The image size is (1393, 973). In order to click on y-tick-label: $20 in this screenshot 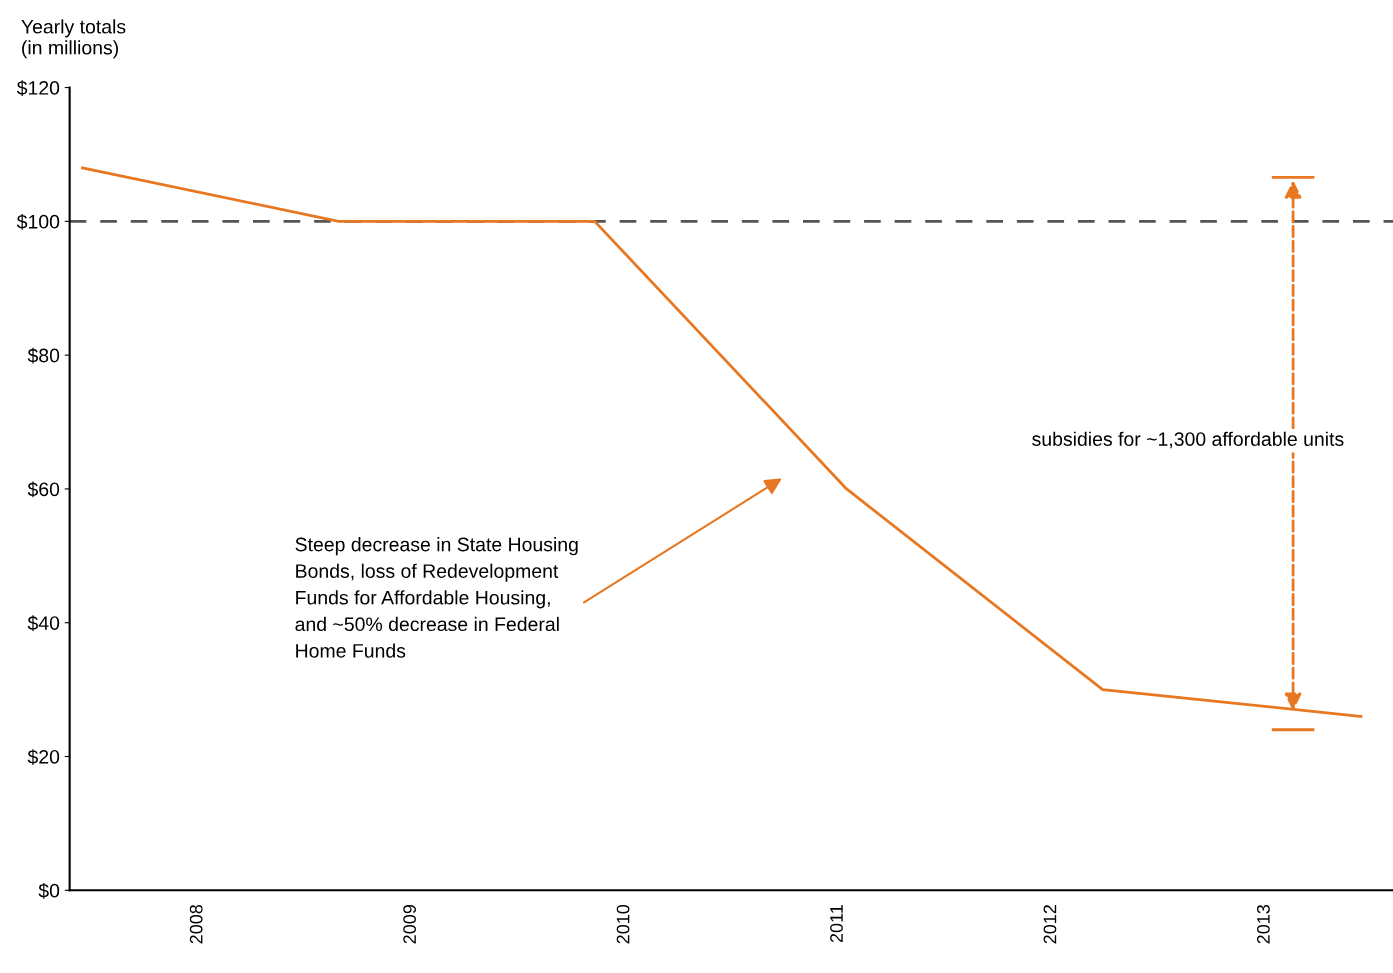, I will do `click(43, 757)`.